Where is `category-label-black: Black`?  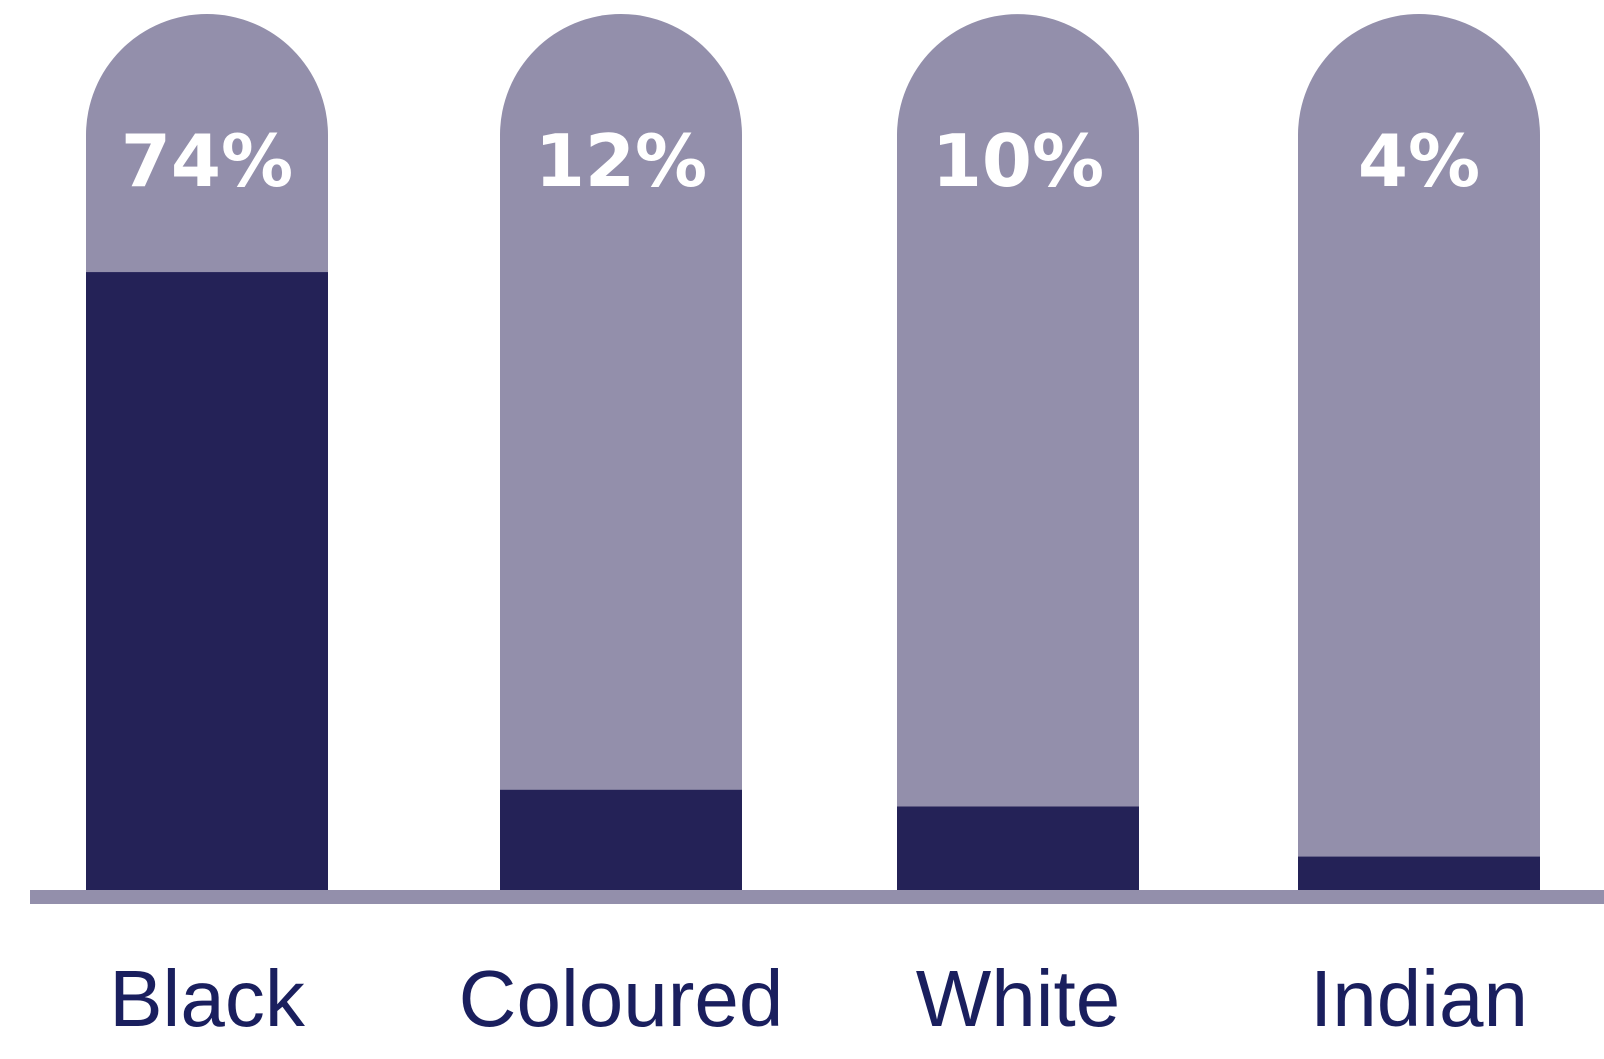 category-label-black: Black is located at coordinates (207, 998).